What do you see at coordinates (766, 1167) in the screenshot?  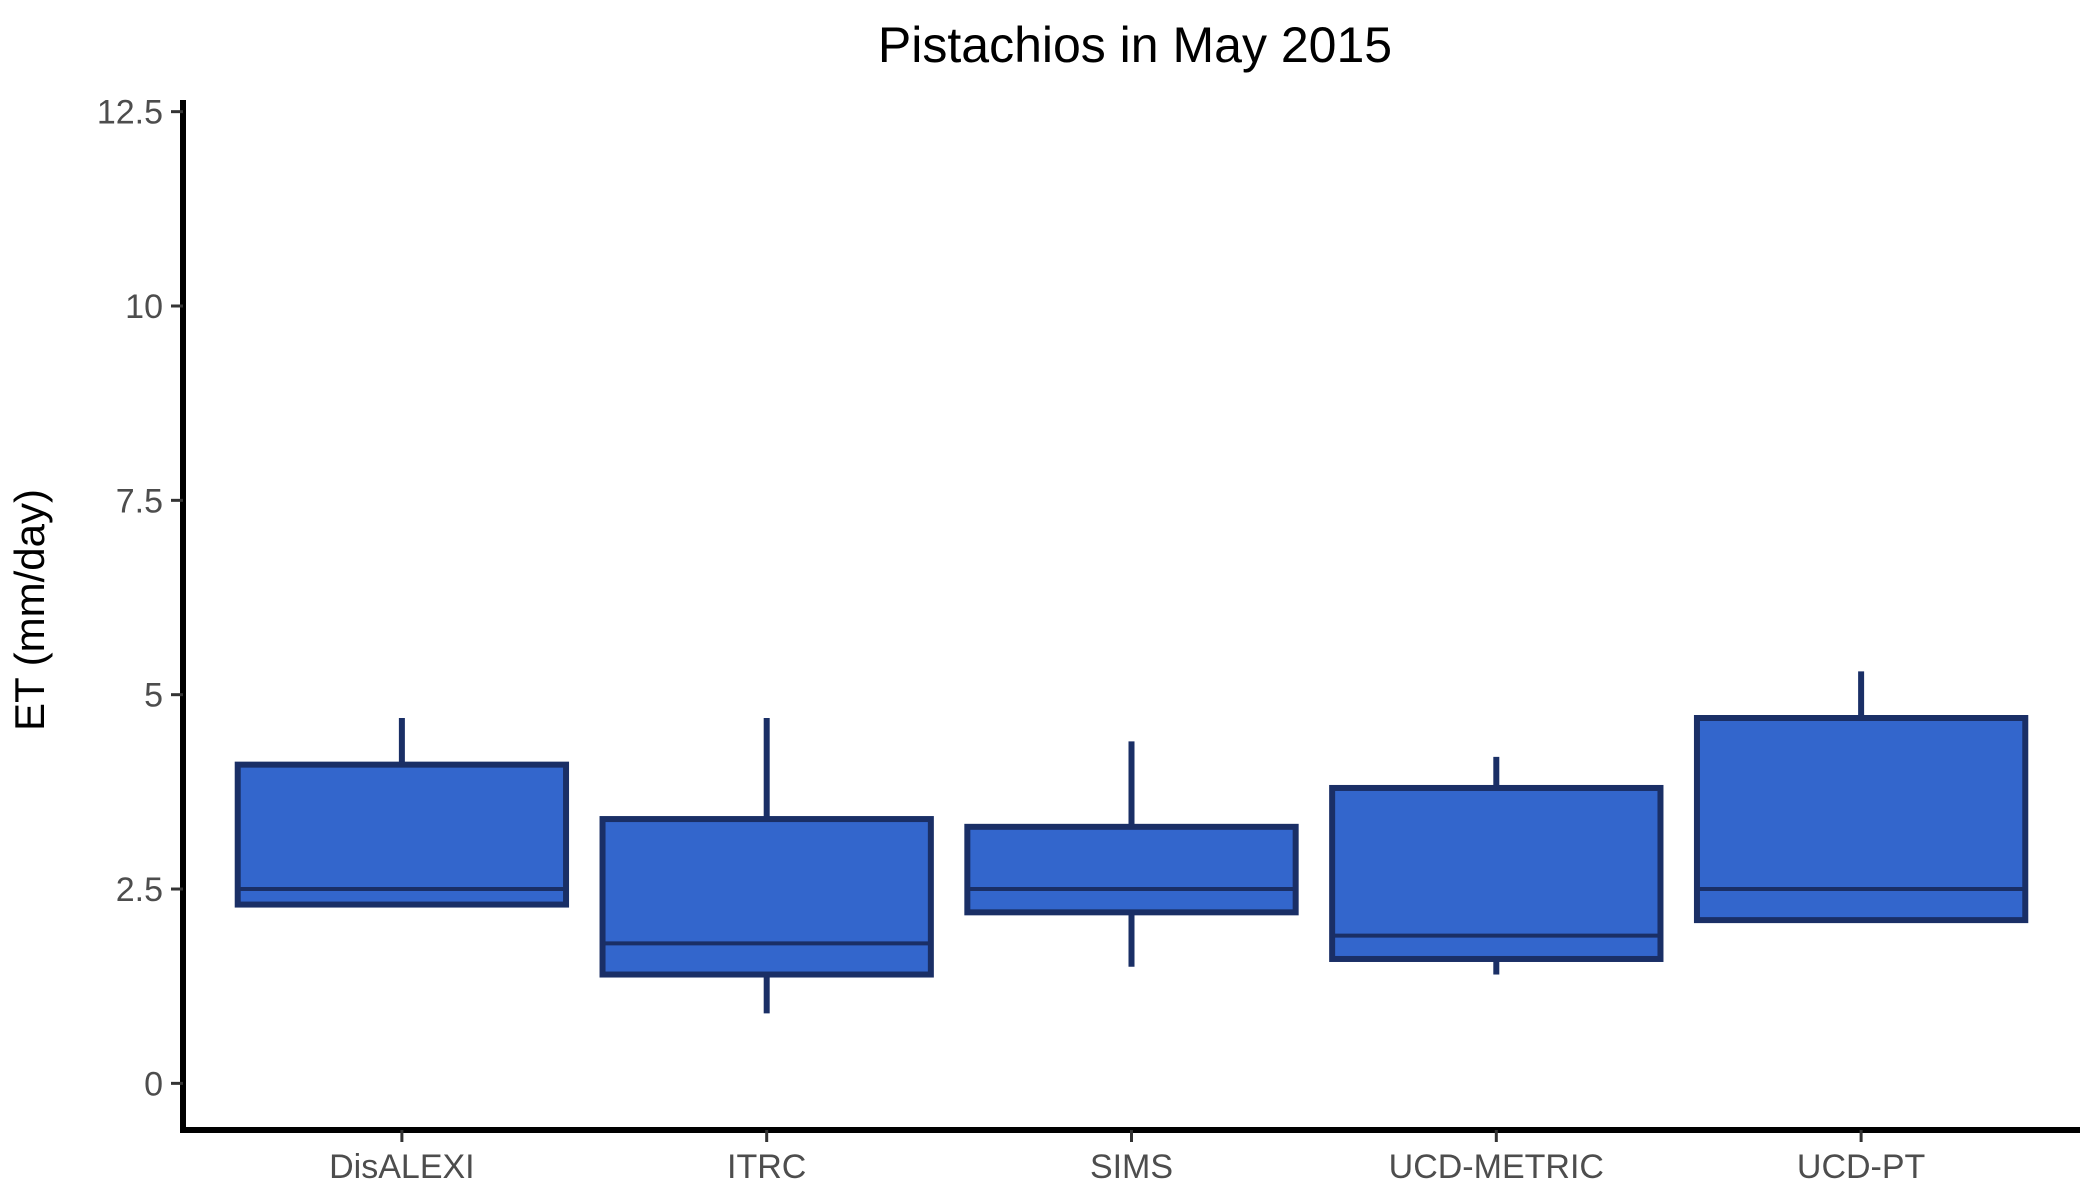 I see `x-tick-label: ITRC` at bounding box center [766, 1167].